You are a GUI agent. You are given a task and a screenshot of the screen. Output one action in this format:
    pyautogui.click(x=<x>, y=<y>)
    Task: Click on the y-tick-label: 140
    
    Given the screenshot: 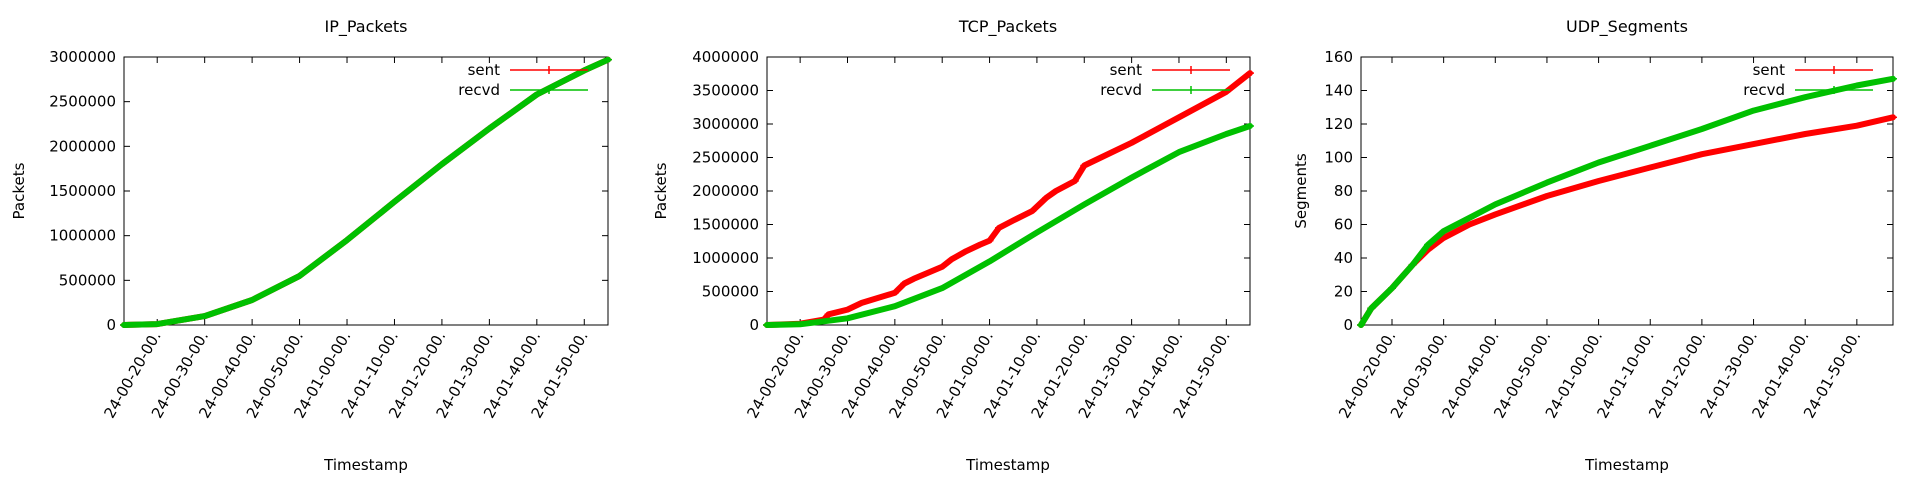 What is the action you would take?
    pyautogui.click(x=1338, y=91)
    